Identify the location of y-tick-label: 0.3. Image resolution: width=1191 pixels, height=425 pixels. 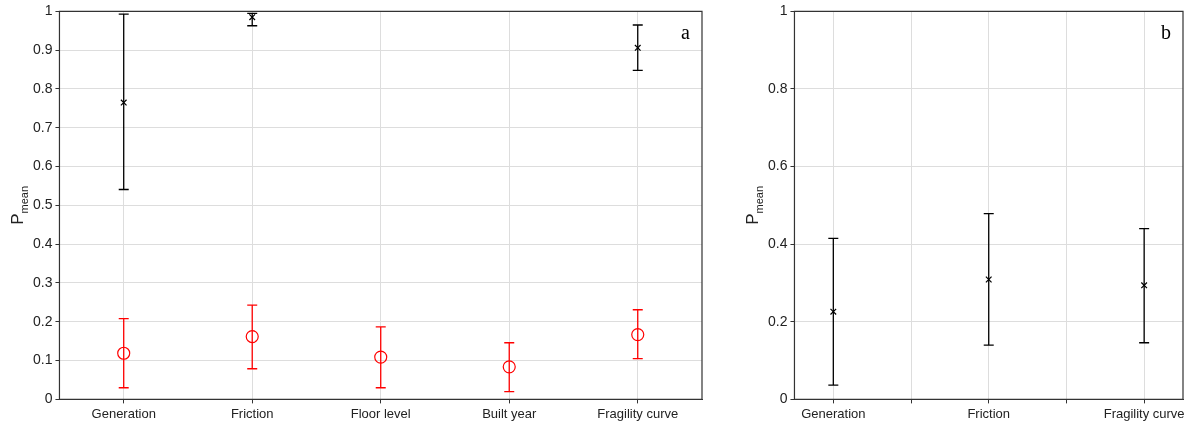
(42, 281).